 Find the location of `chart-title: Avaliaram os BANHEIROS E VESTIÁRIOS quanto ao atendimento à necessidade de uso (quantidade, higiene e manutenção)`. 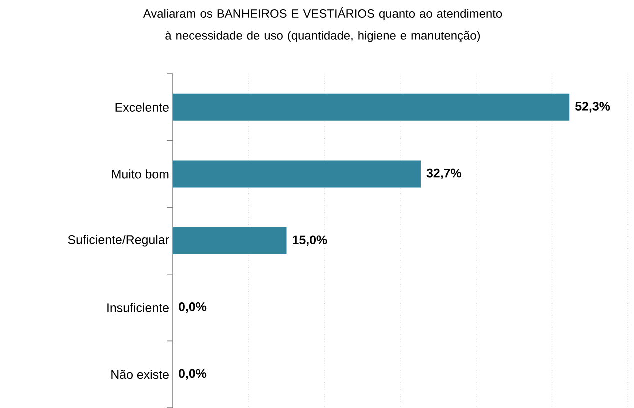

chart-title: Avaliaram os BANHEIROS E VESTIÁRIOS quanto ao atendimento à necessidade de uso (quantidade, higiene e manutenção) is located at coordinates (322, 25).